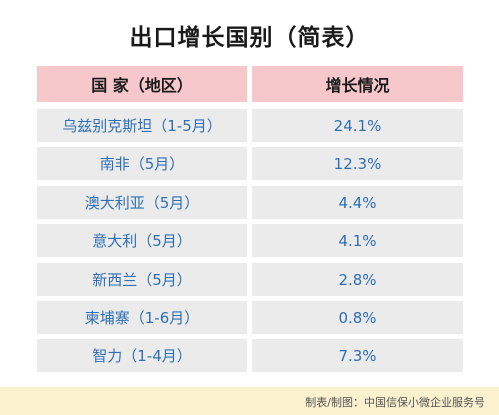  What do you see at coordinates (357, 317) in the screenshot?
I see `row-growth: 0.8%` at bounding box center [357, 317].